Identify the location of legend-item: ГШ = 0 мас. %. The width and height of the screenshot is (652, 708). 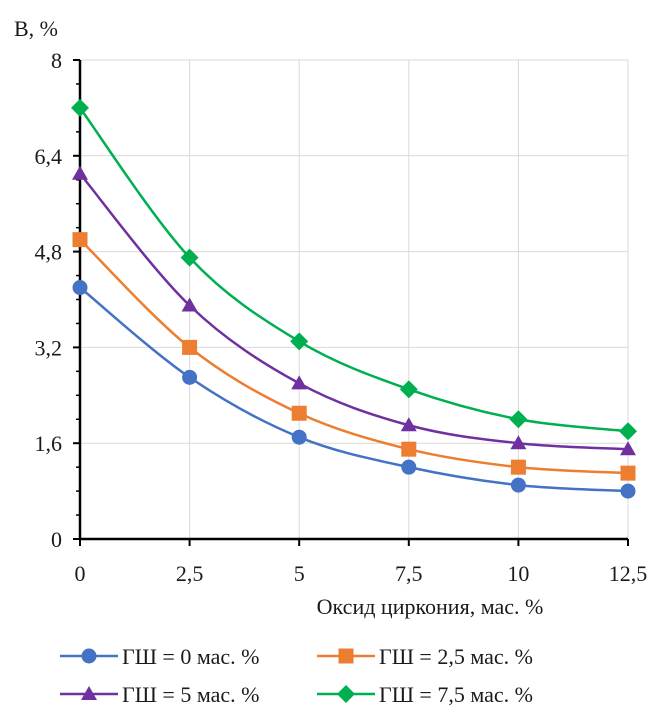
(159, 656).